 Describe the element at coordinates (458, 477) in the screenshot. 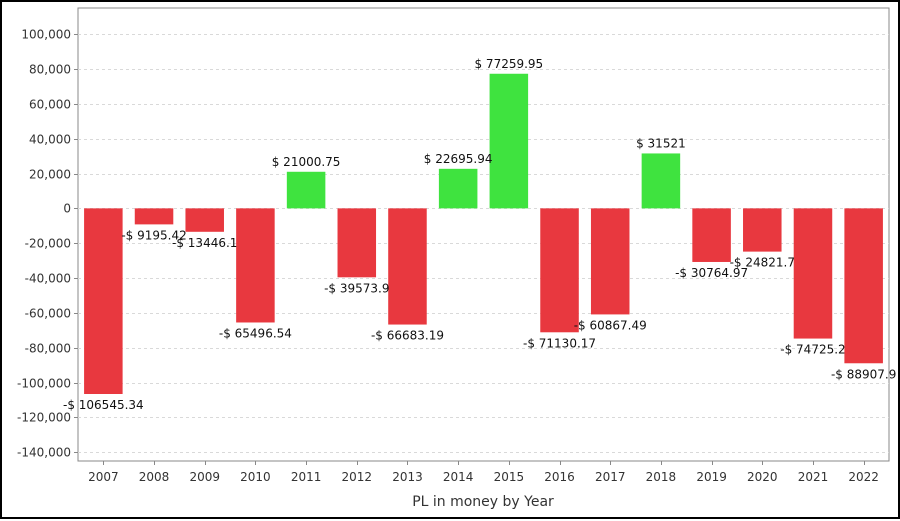

I see `x-tick-label: 2014` at that location.